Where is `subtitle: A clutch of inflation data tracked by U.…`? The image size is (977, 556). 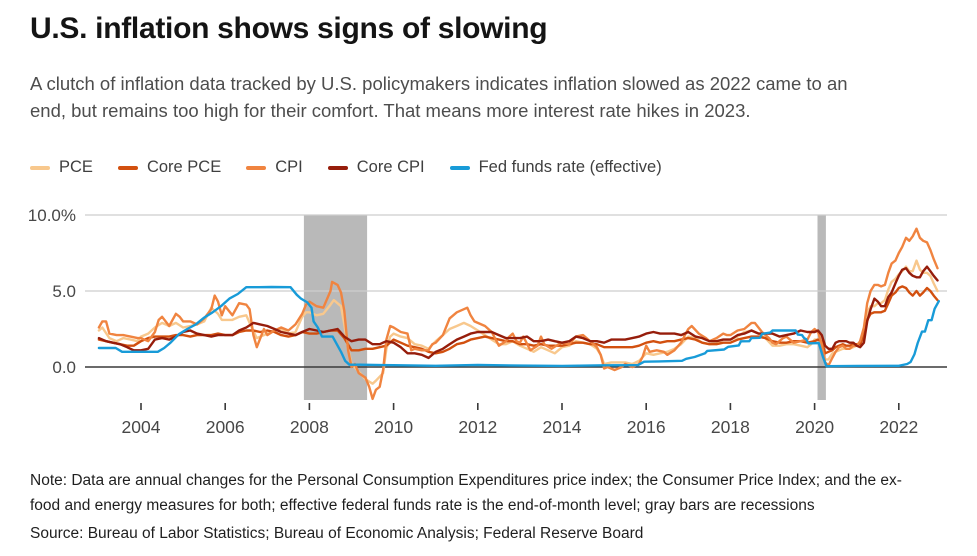 subtitle: A clutch of inflation data tracked by U.… is located at coordinates (439, 97).